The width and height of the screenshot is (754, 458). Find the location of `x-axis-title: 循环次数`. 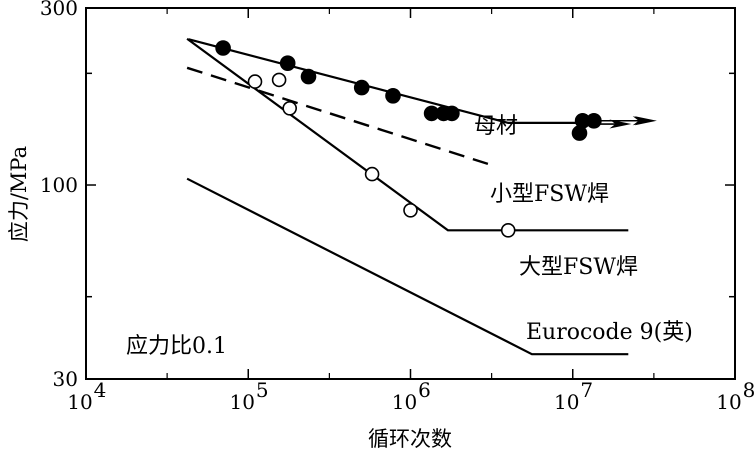

x-axis-title: 循环次数 is located at coordinates (410, 439).